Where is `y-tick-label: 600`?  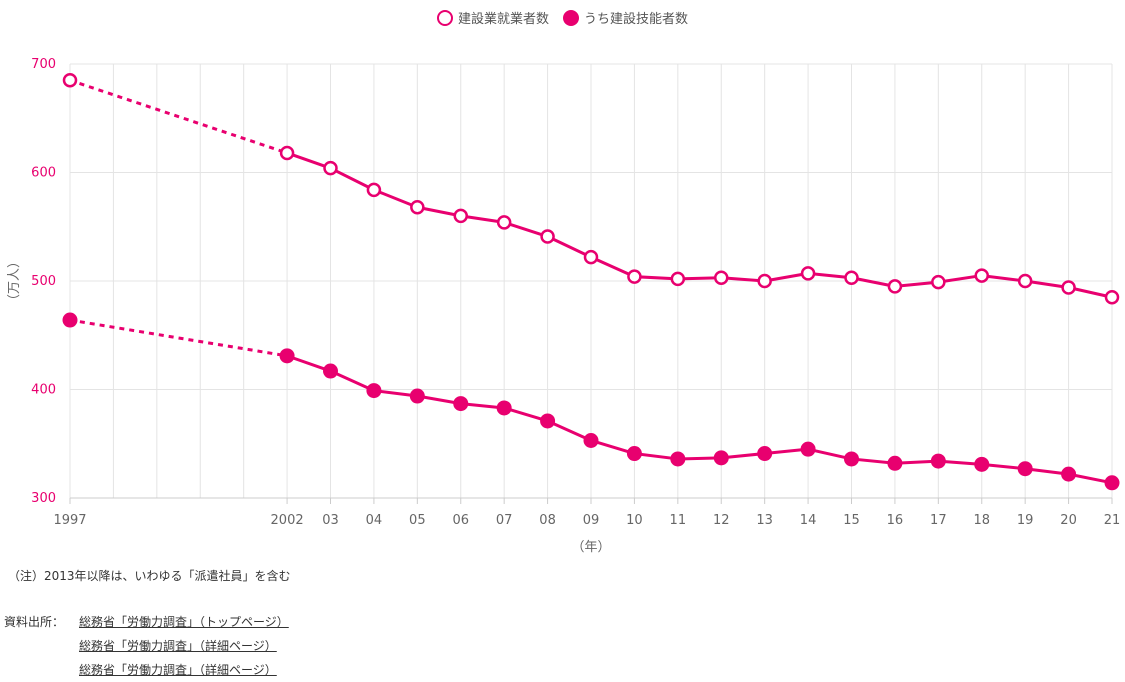 y-tick-label: 600 is located at coordinates (43, 173).